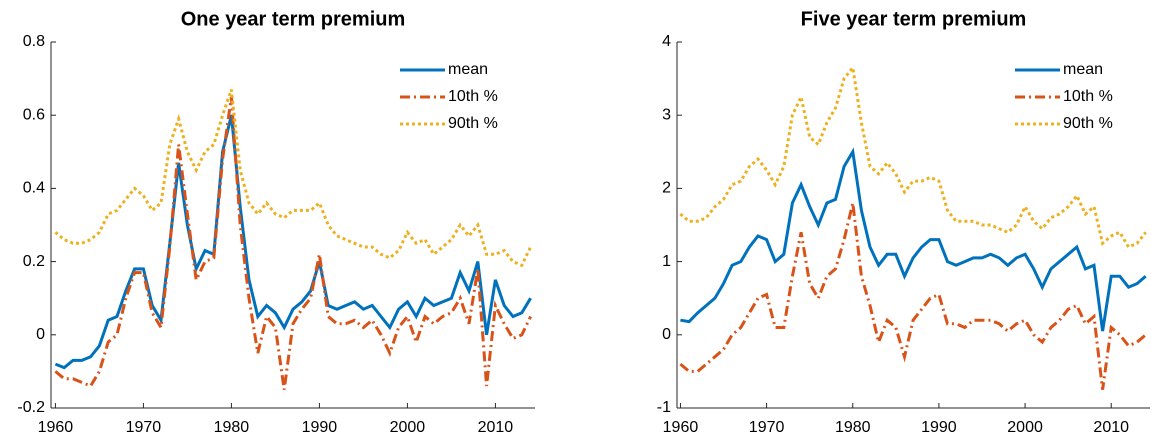  What do you see at coordinates (34, 41) in the screenshot?
I see `y-tick-label: 0.8` at bounding box center [34, 41].